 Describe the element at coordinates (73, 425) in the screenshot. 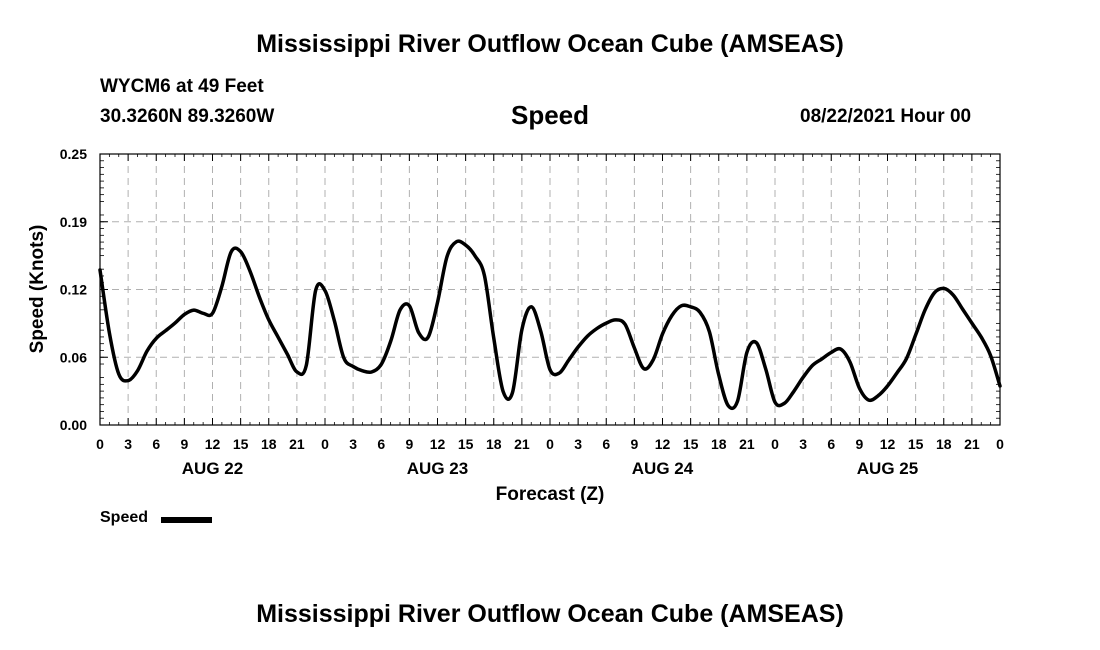

I see `y-tick-label: 0.00` at that location.